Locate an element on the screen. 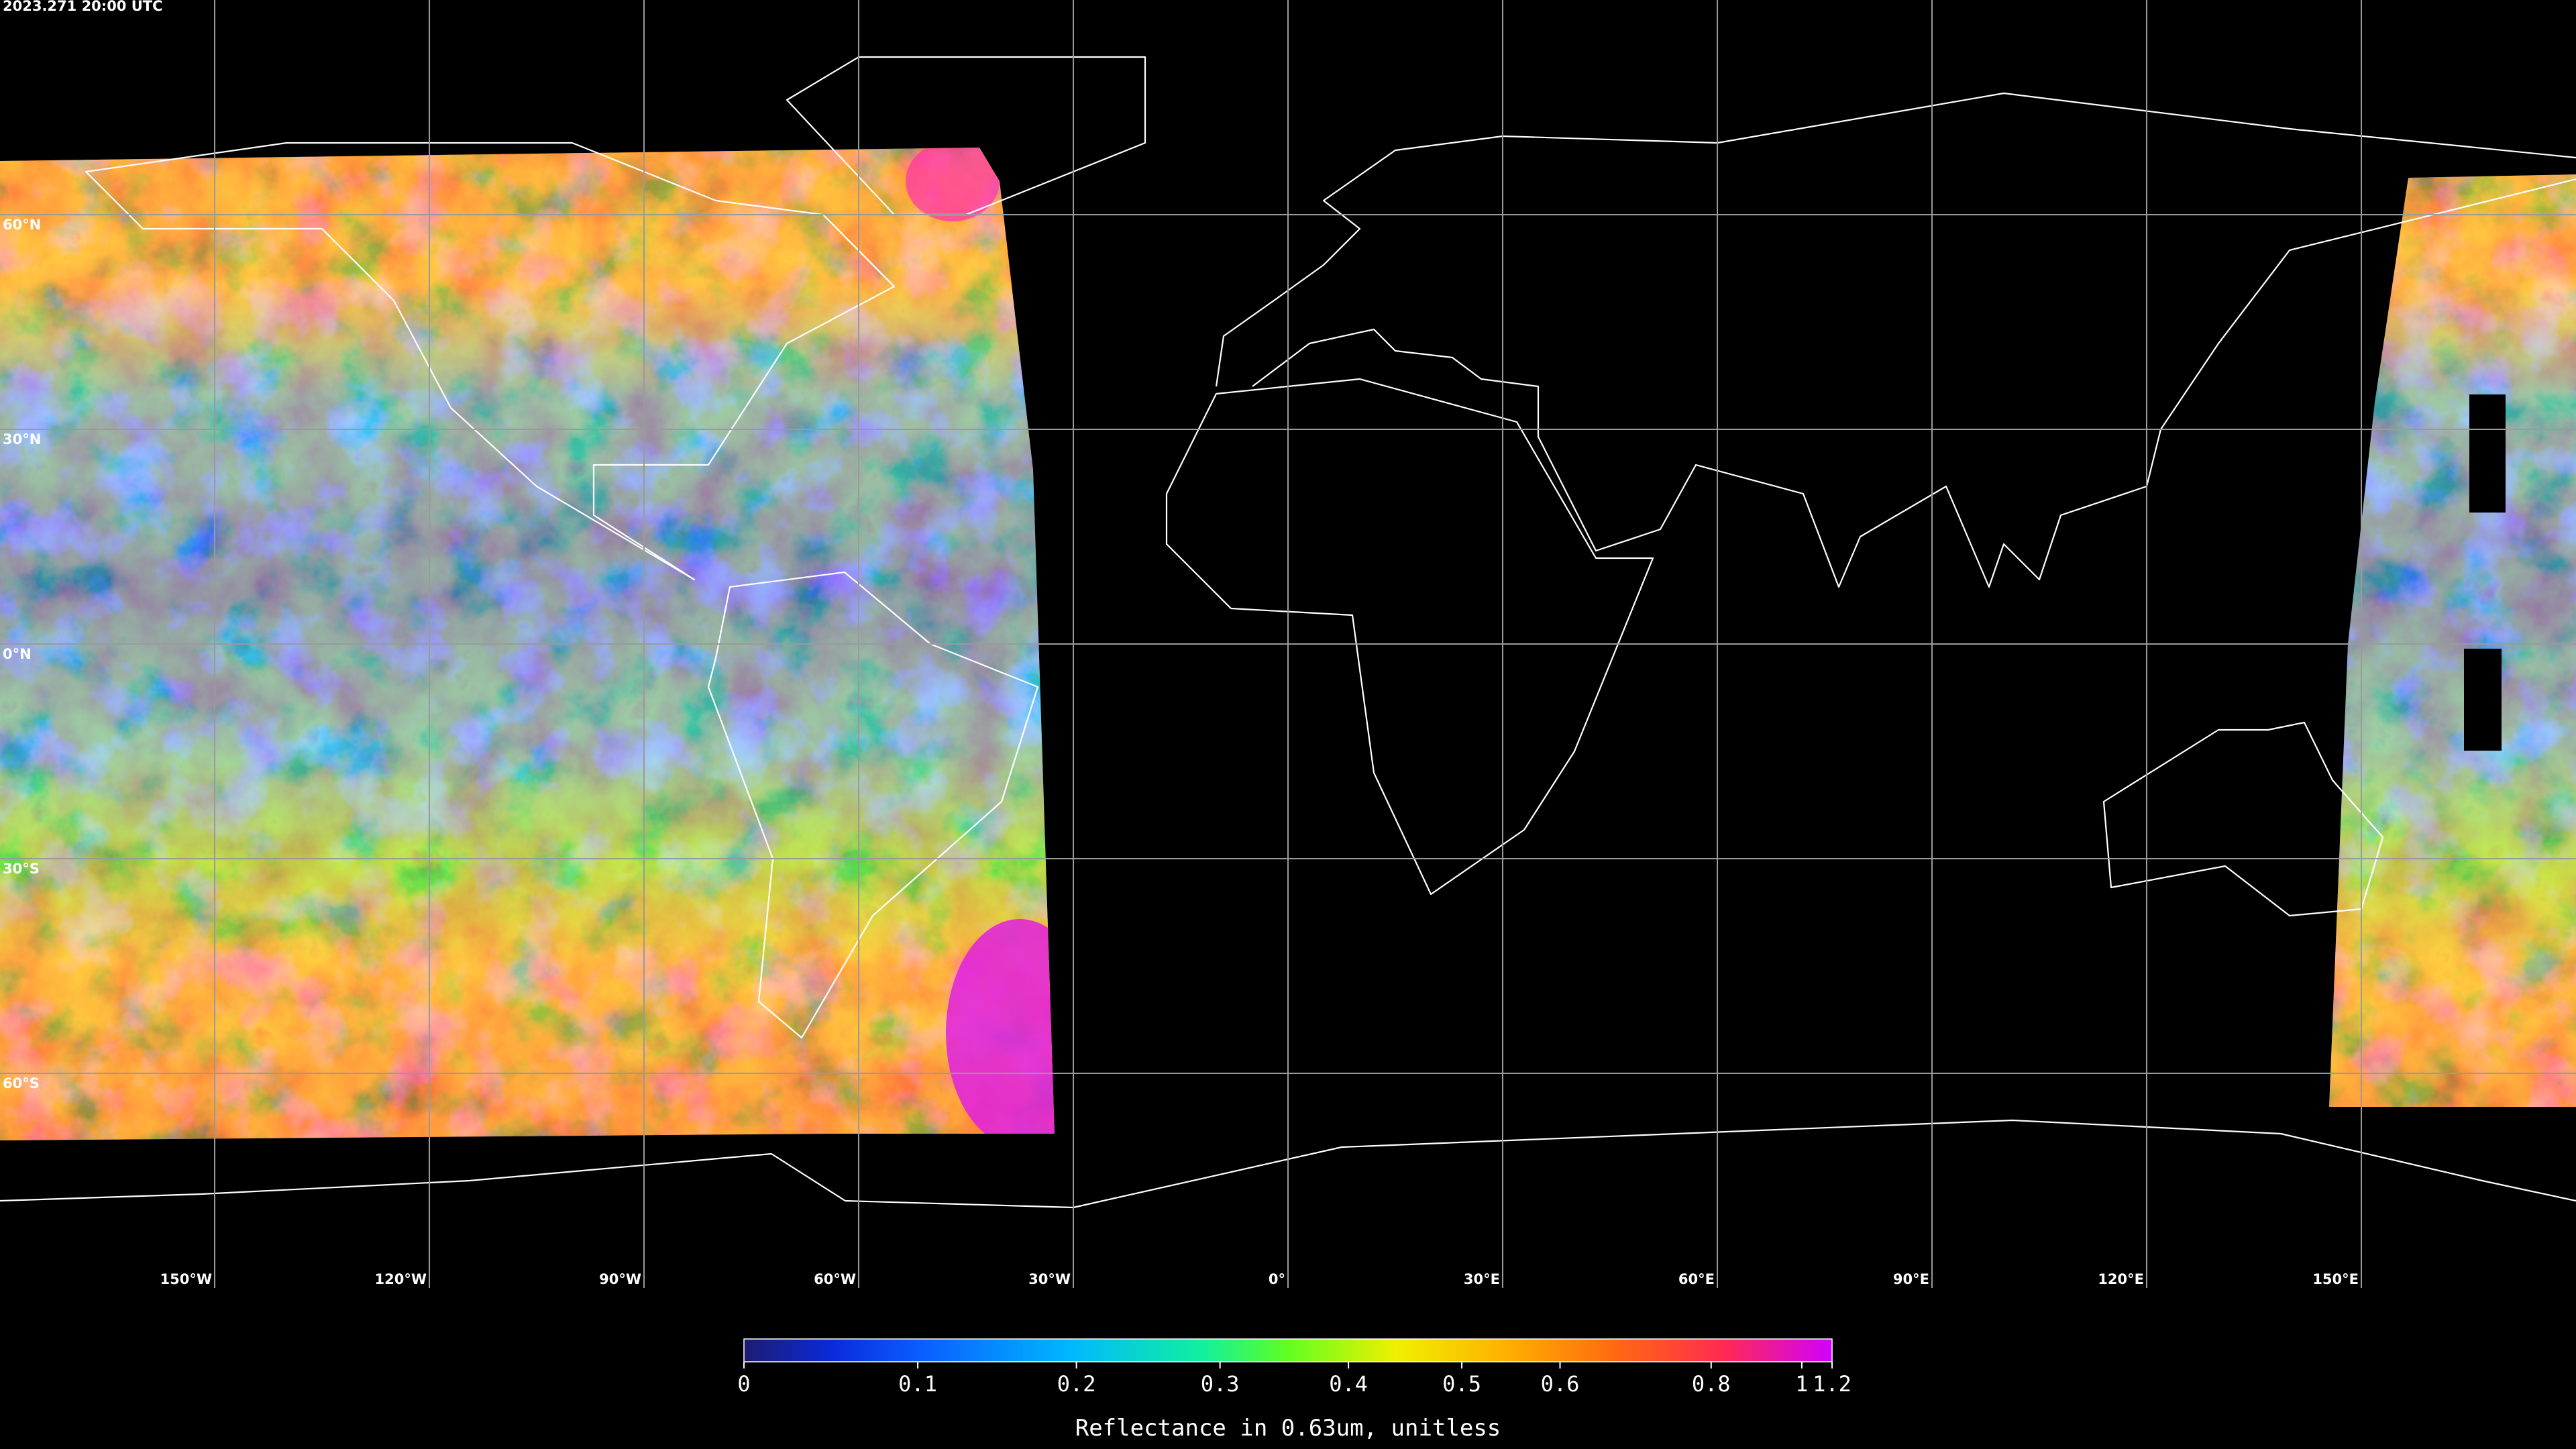  colorbar-tick-label: 1.2 is located at coordinates (1832, 1384).